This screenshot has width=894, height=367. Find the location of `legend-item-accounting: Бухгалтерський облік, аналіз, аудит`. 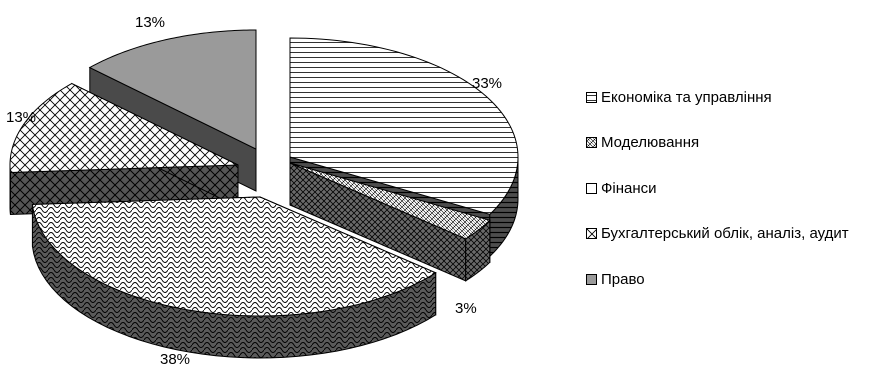

legend-item-accounting: Бухгалтерський облік, аналіз, аудит is located at coordinates (717, 234).